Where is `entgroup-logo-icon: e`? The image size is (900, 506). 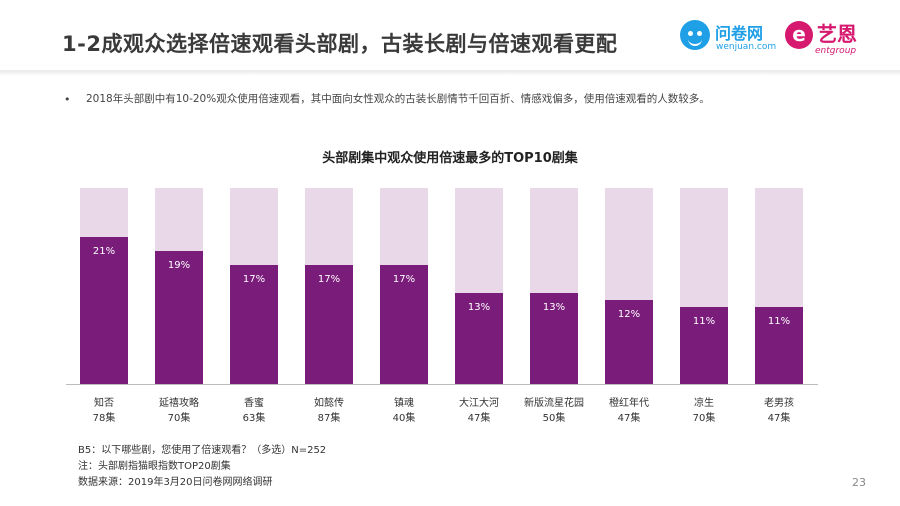 entgroup-logo-icon: e is located at coordinates (799, 35).